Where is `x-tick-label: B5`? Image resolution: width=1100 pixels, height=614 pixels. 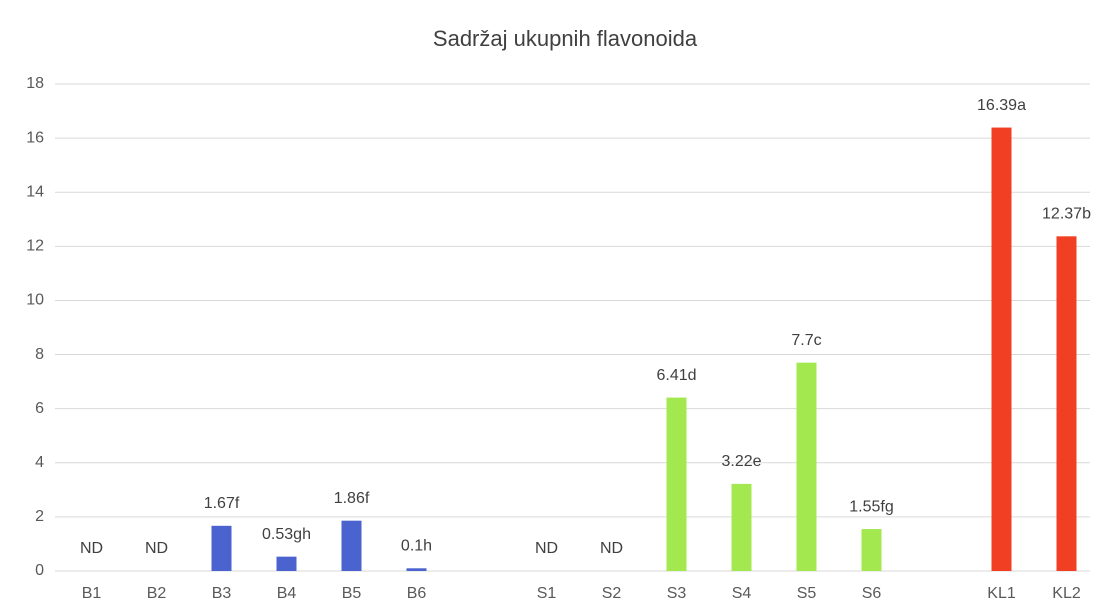 x-tick-label: B5 is located at coordinates (352, 593).